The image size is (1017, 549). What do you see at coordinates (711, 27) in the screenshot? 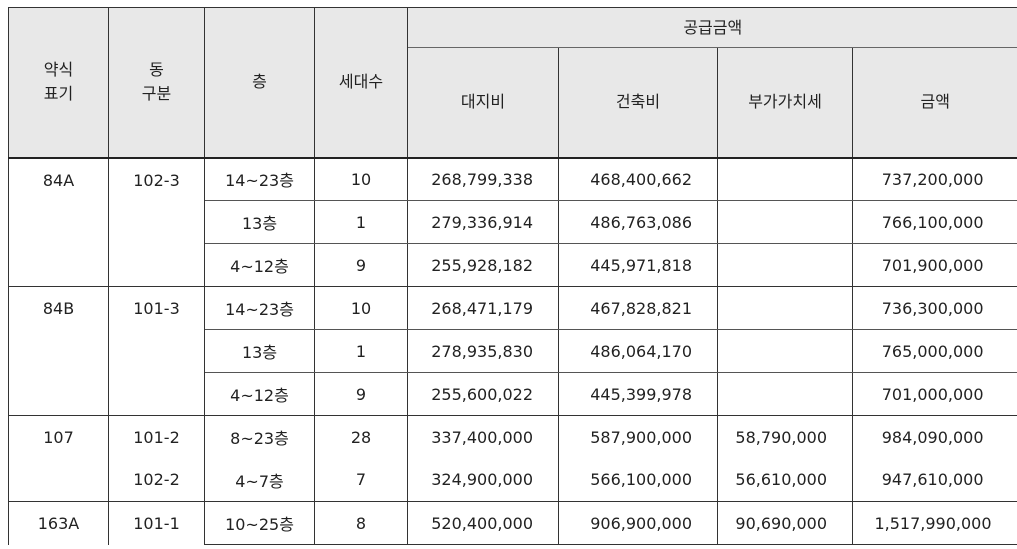
I see `header-supply-price: 공급금액` at bounding box center [711, 27].